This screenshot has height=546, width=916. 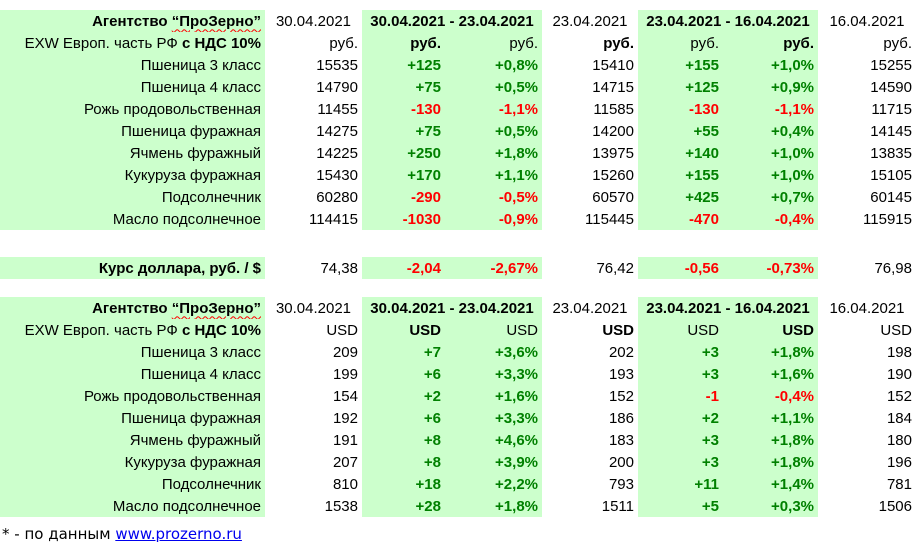 What do you see at coordinates (178, 534) in the screenshot?
I see `source-link: www.prozerno.ru` at bounding box center [178, 534].